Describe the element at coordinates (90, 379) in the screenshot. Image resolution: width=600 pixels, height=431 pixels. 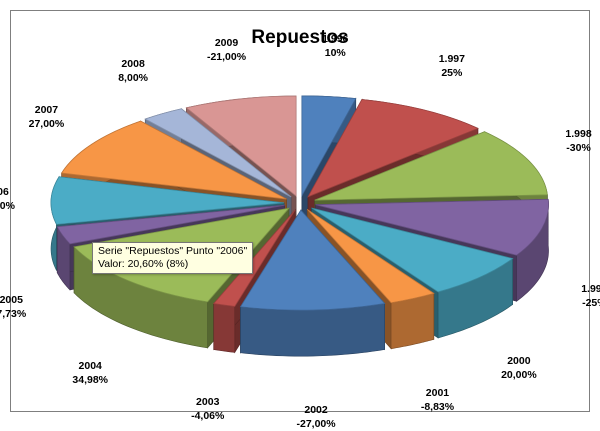
I see `slice-value-label: 34,98%` at that location.